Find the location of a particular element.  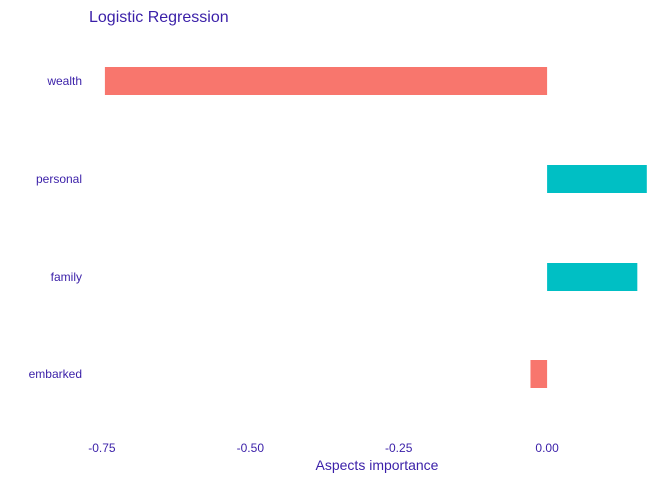

category-label-wealth: wealth is located at coordinates (64, 81).